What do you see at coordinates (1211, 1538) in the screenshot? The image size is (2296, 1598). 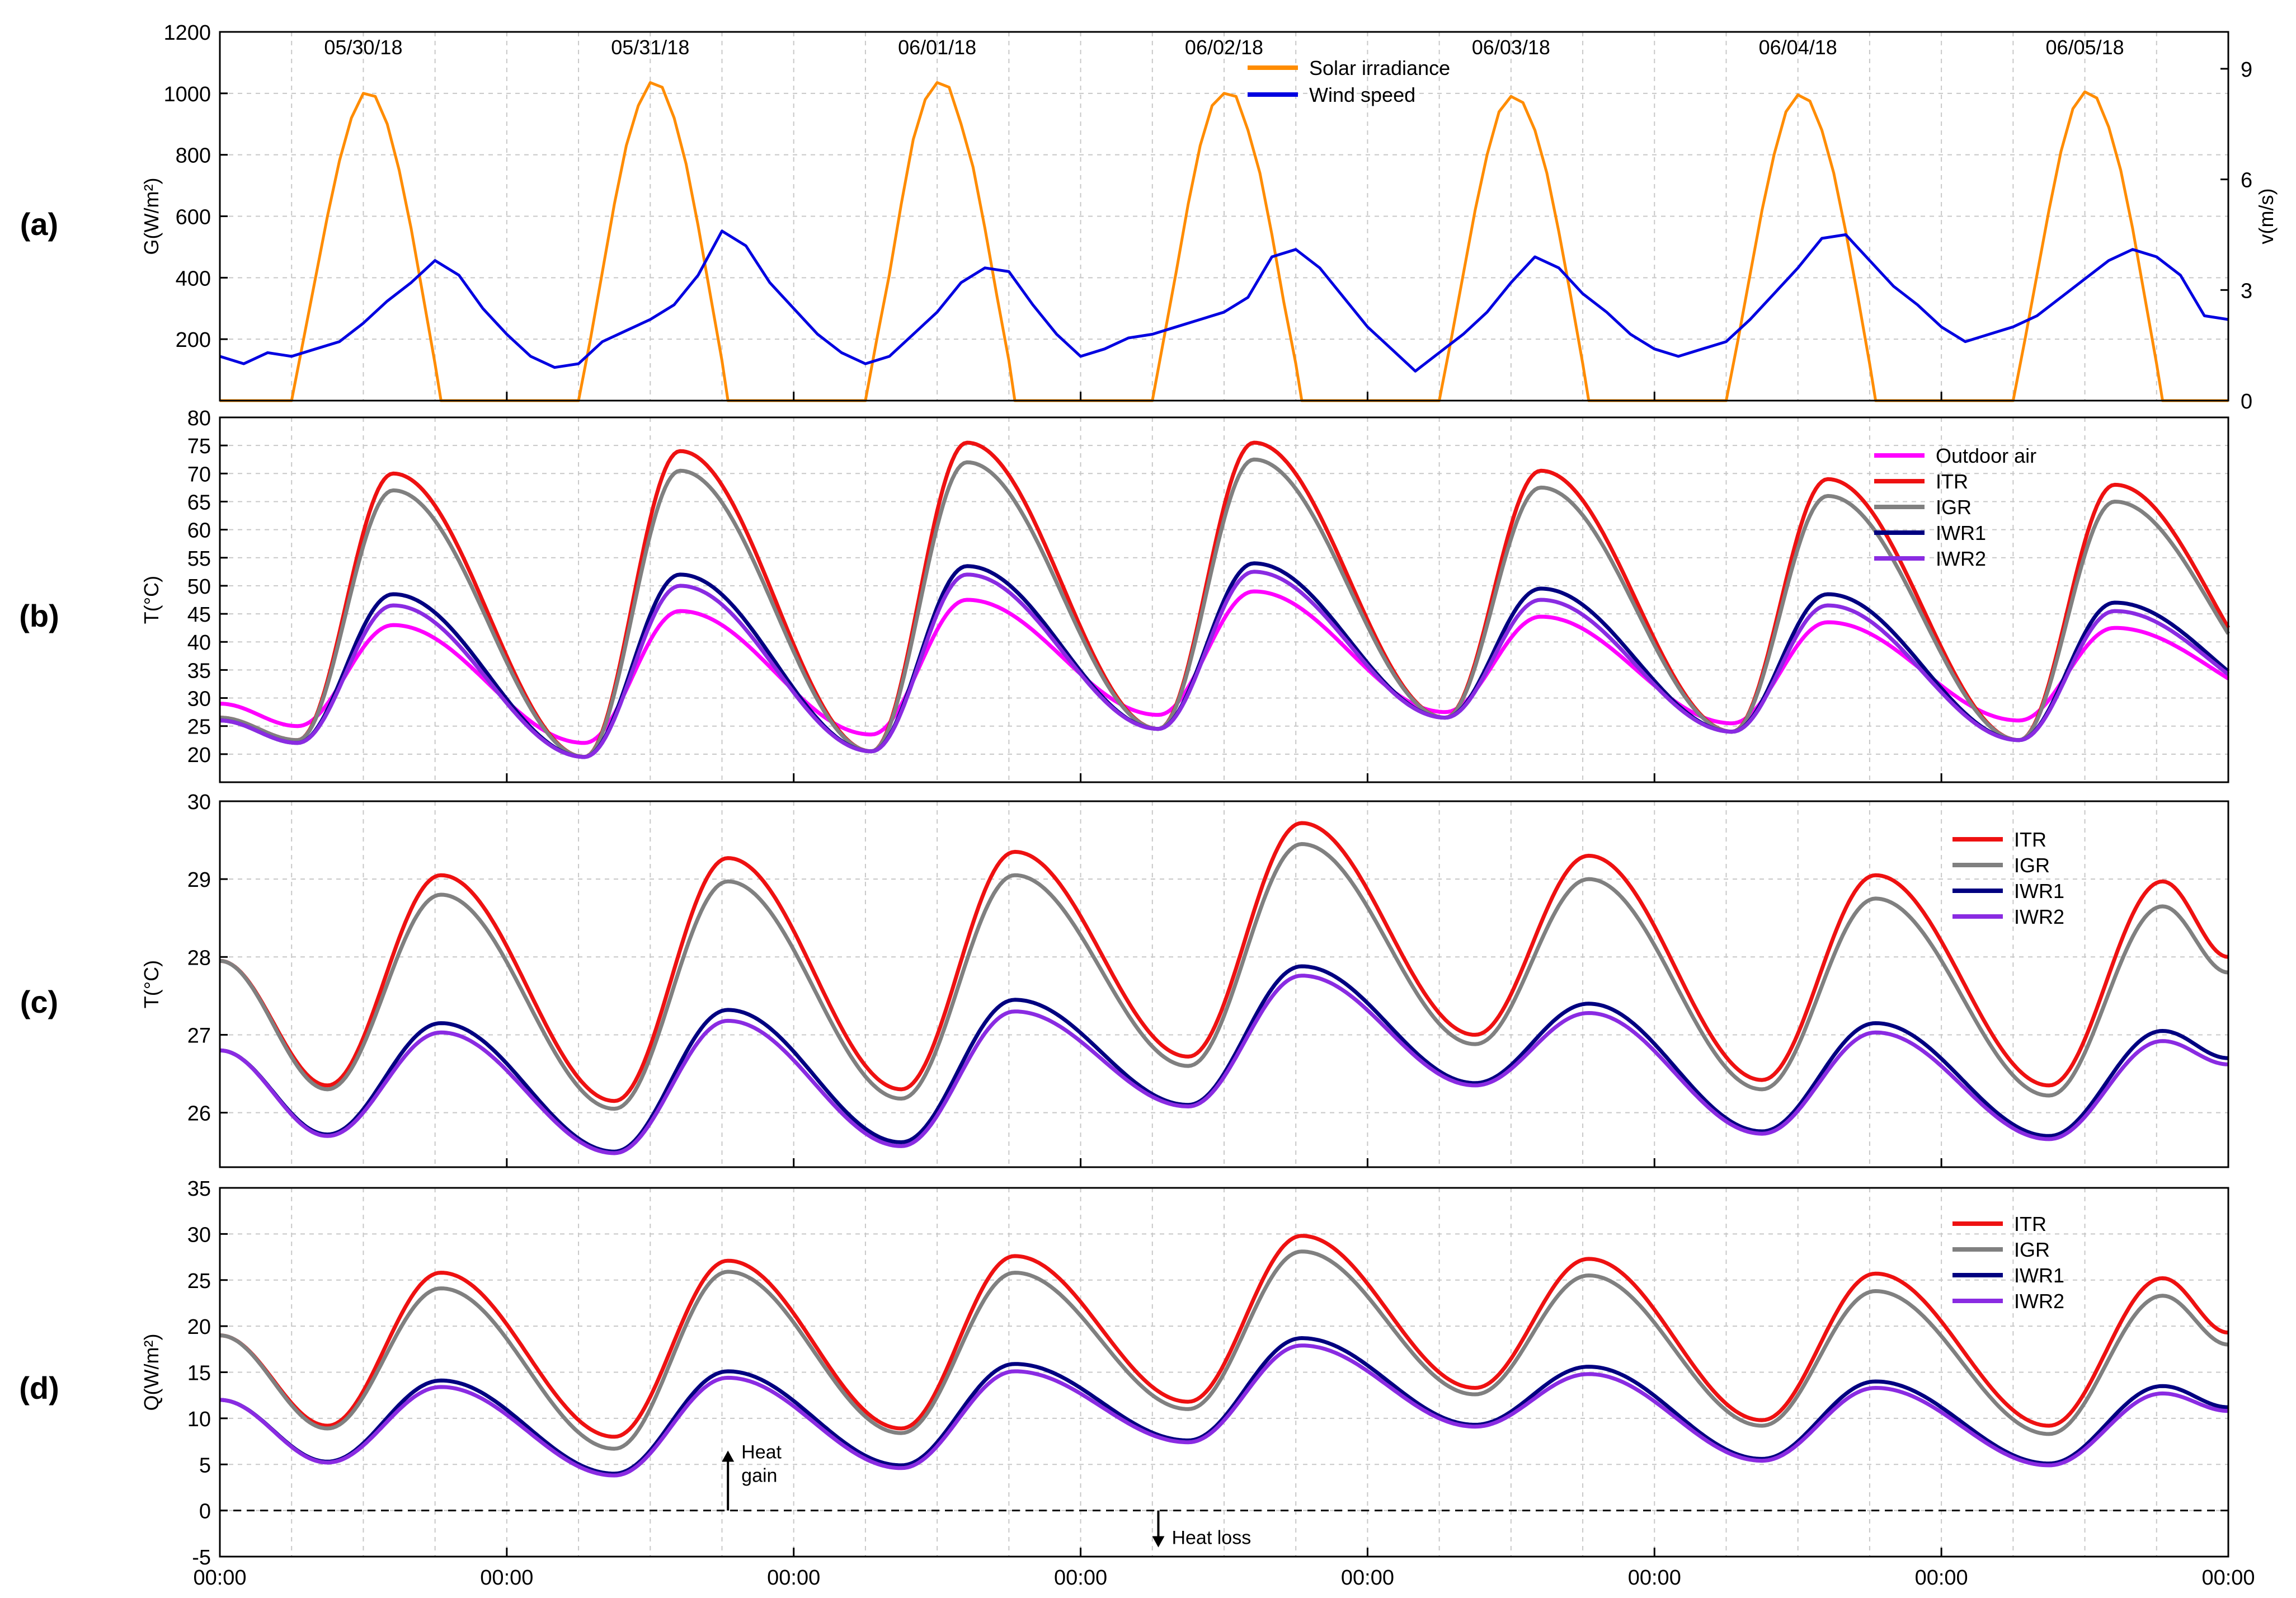 I see `annotation-text: Heat loss` at bounding box center [1211, 1538].